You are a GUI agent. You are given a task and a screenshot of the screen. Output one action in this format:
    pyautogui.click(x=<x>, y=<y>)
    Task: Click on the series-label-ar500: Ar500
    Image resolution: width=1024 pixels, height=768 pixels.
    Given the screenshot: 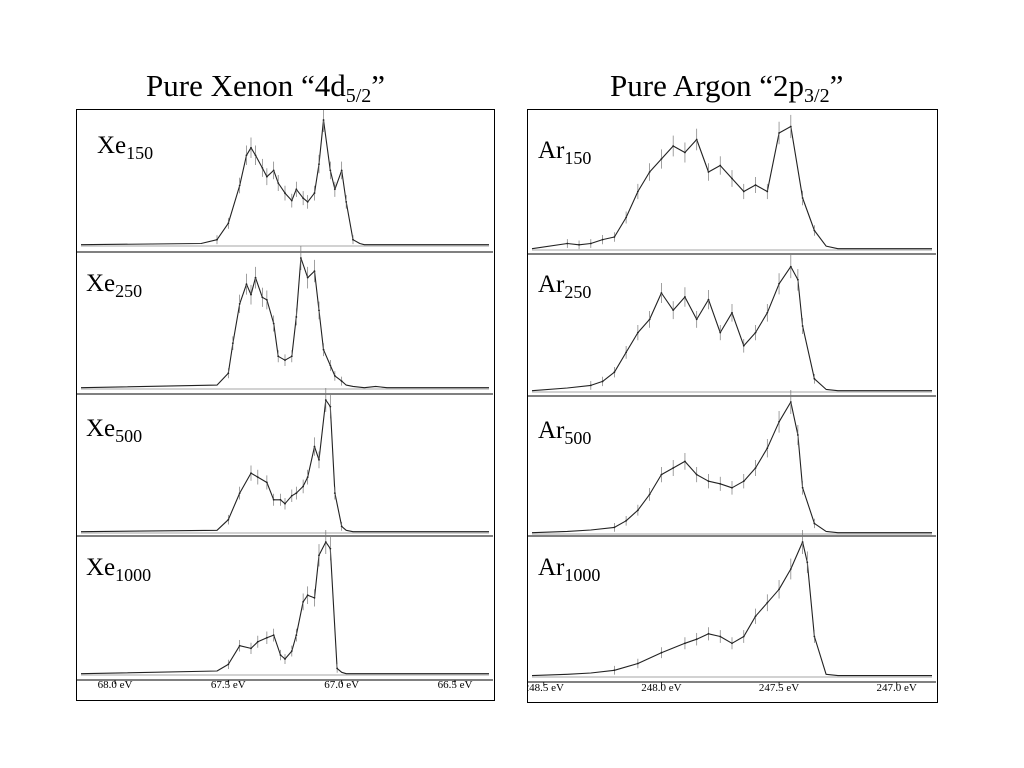 What is the action you would take?
    pyautogui.click(x=565, y=432)
    